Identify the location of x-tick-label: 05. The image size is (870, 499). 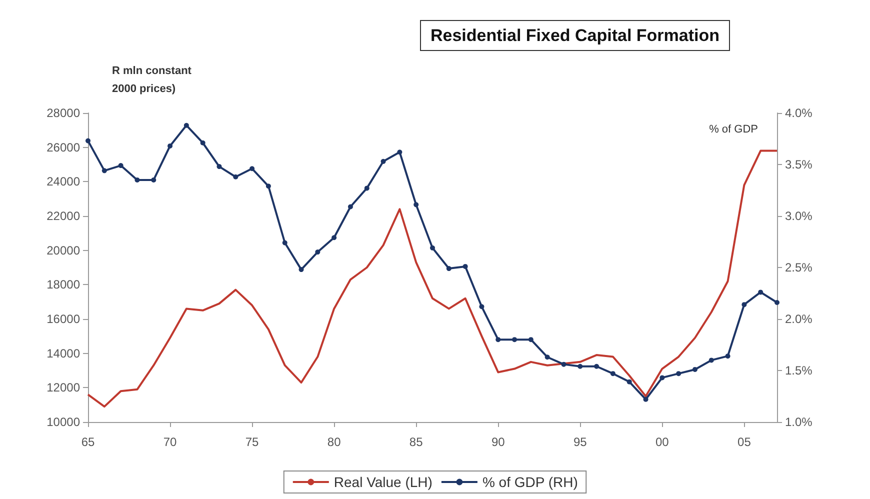
(745, 442).